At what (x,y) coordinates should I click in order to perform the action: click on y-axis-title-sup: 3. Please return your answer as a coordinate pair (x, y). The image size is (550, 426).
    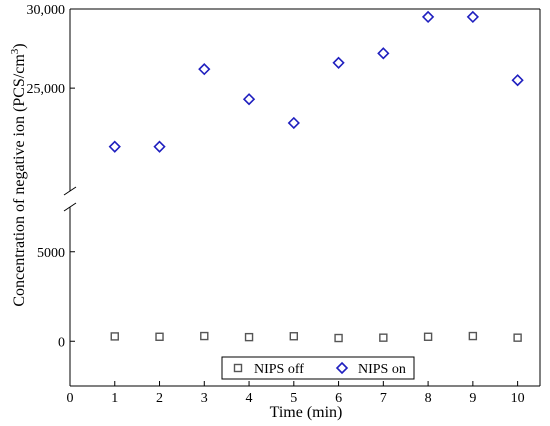
    Looking at the image, I should click on (15, 51).